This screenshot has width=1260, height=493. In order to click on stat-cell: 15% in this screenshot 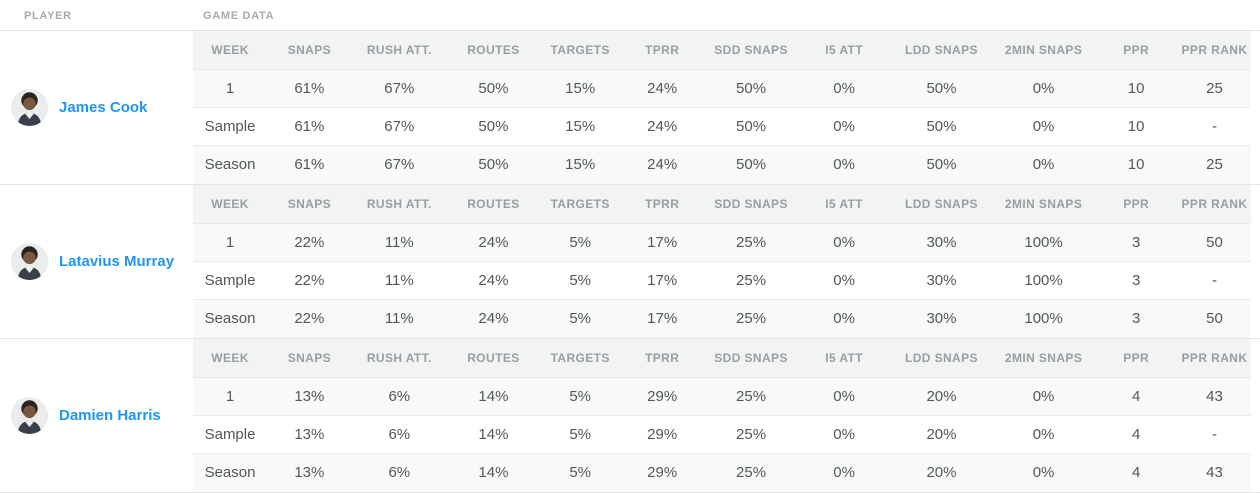, I will do `click(580, 164)`.